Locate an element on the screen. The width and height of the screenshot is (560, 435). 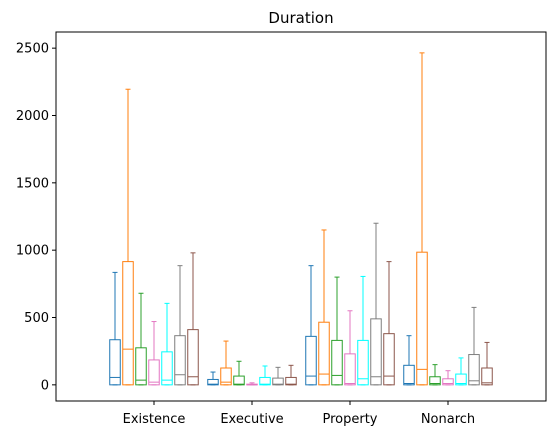
x-axis: Existence Executive Property Nonarch is located at coordinates (299, 414).